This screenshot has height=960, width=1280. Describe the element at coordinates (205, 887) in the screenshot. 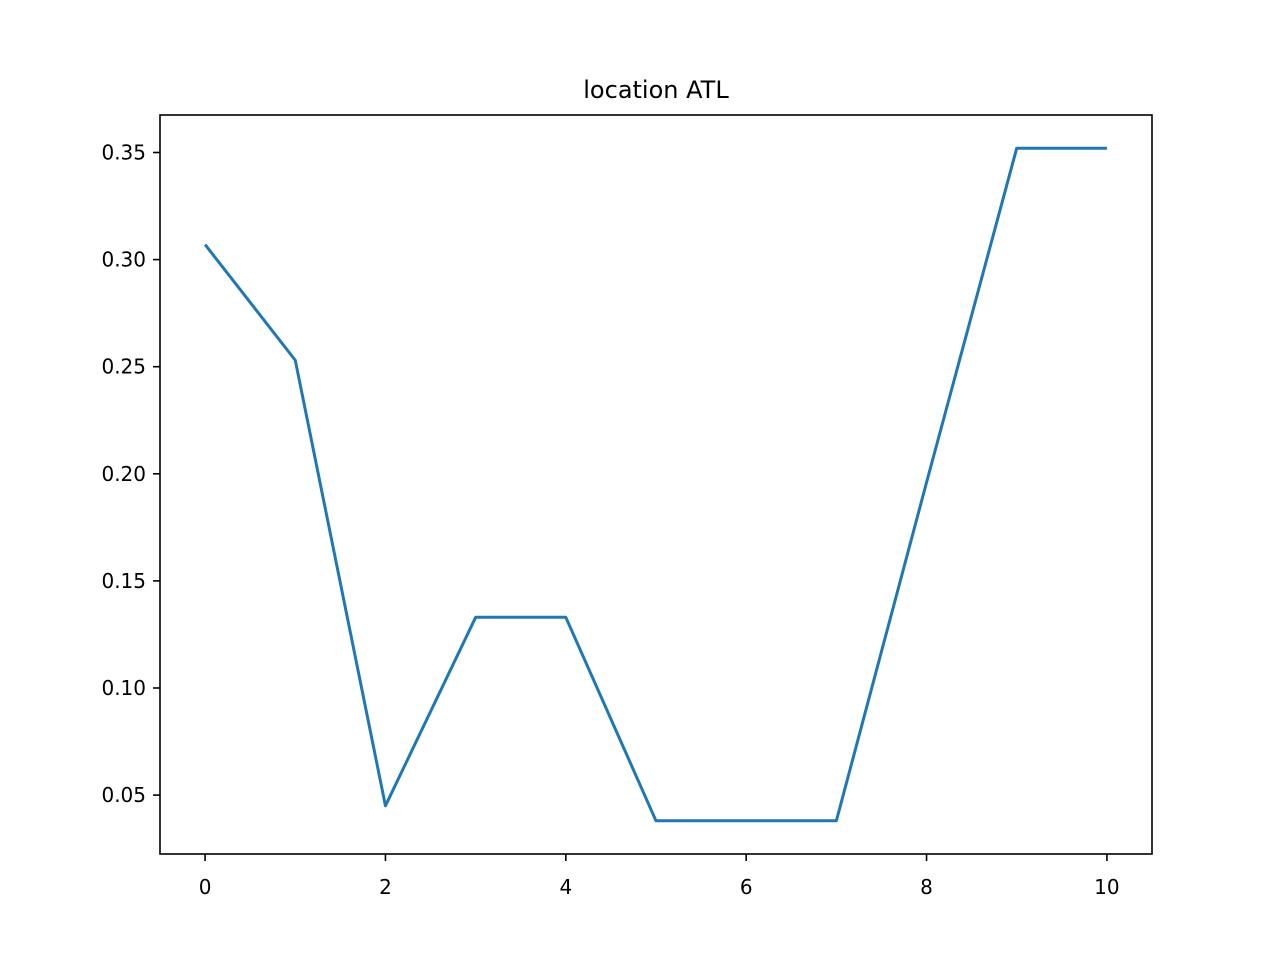

I see `x-tick-label: 0` at that location.